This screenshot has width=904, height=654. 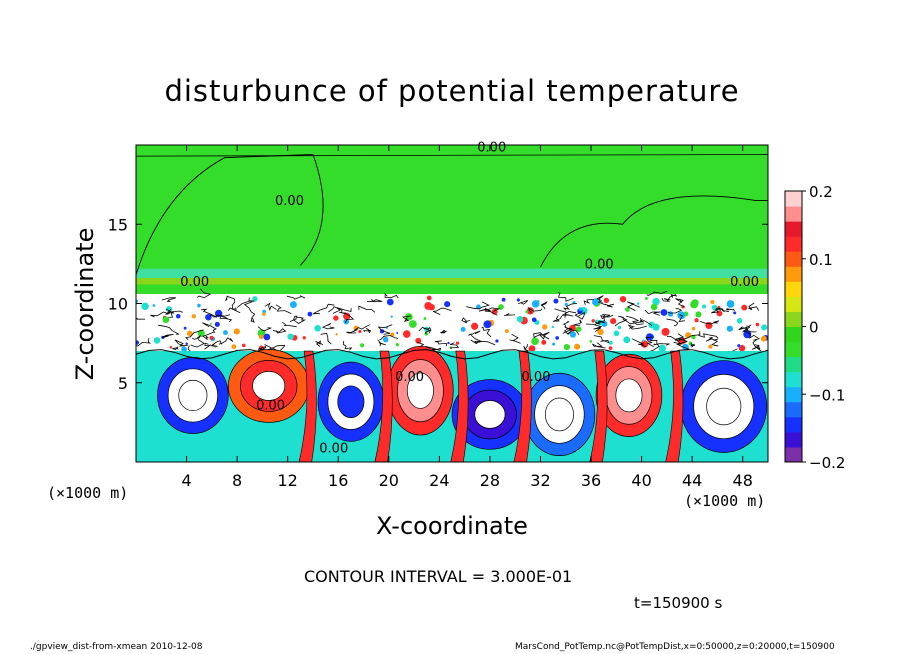 What do you see at coordinates (237, 480) in the screenshot?
I see `x-tick-label: 8` at bounding box center [237, 480].